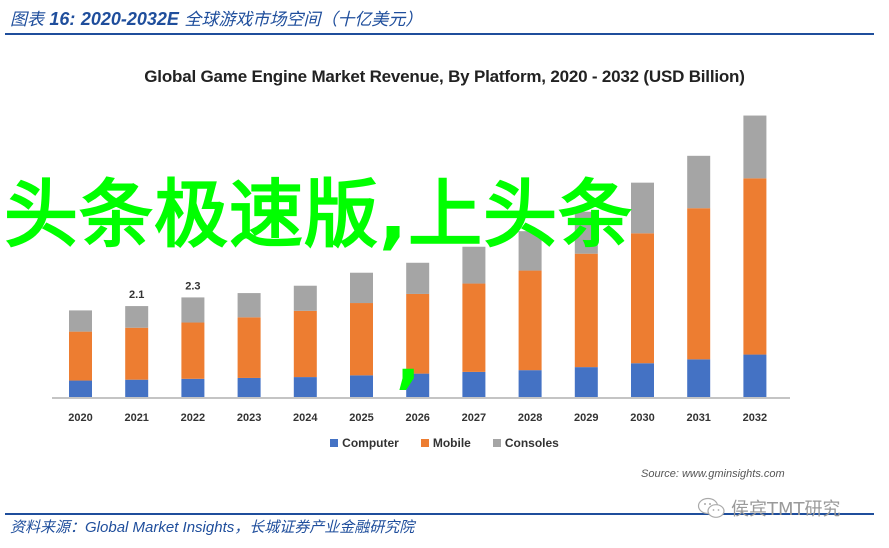 This screenshot has width=889, height=548. What do you see at coordinates (164, 290) in the screenshot?
I see `data-labels: 2.1 2.3` at bounding box center [164, 290].